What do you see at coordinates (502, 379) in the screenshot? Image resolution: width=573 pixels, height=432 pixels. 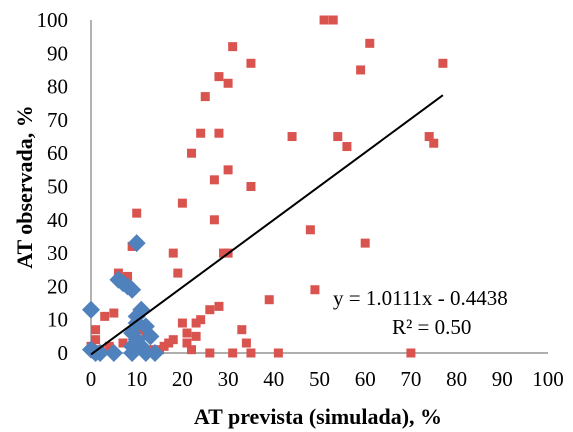 I see `x-tick-label: 90` at bounding box center [502, 379].